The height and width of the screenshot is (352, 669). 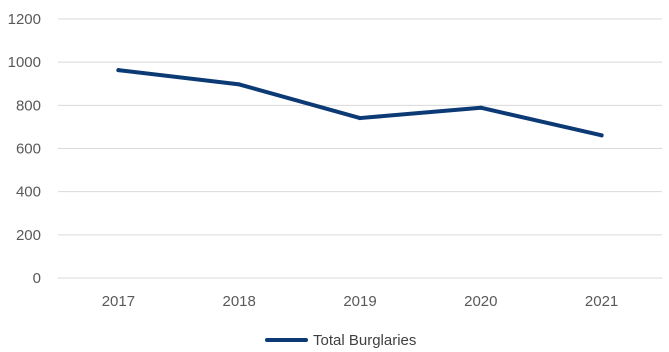 What do you see at coordinates (239, 301) in the screenshot?
I see `x-tick-label: 2018` at bounding box center [239, 301].